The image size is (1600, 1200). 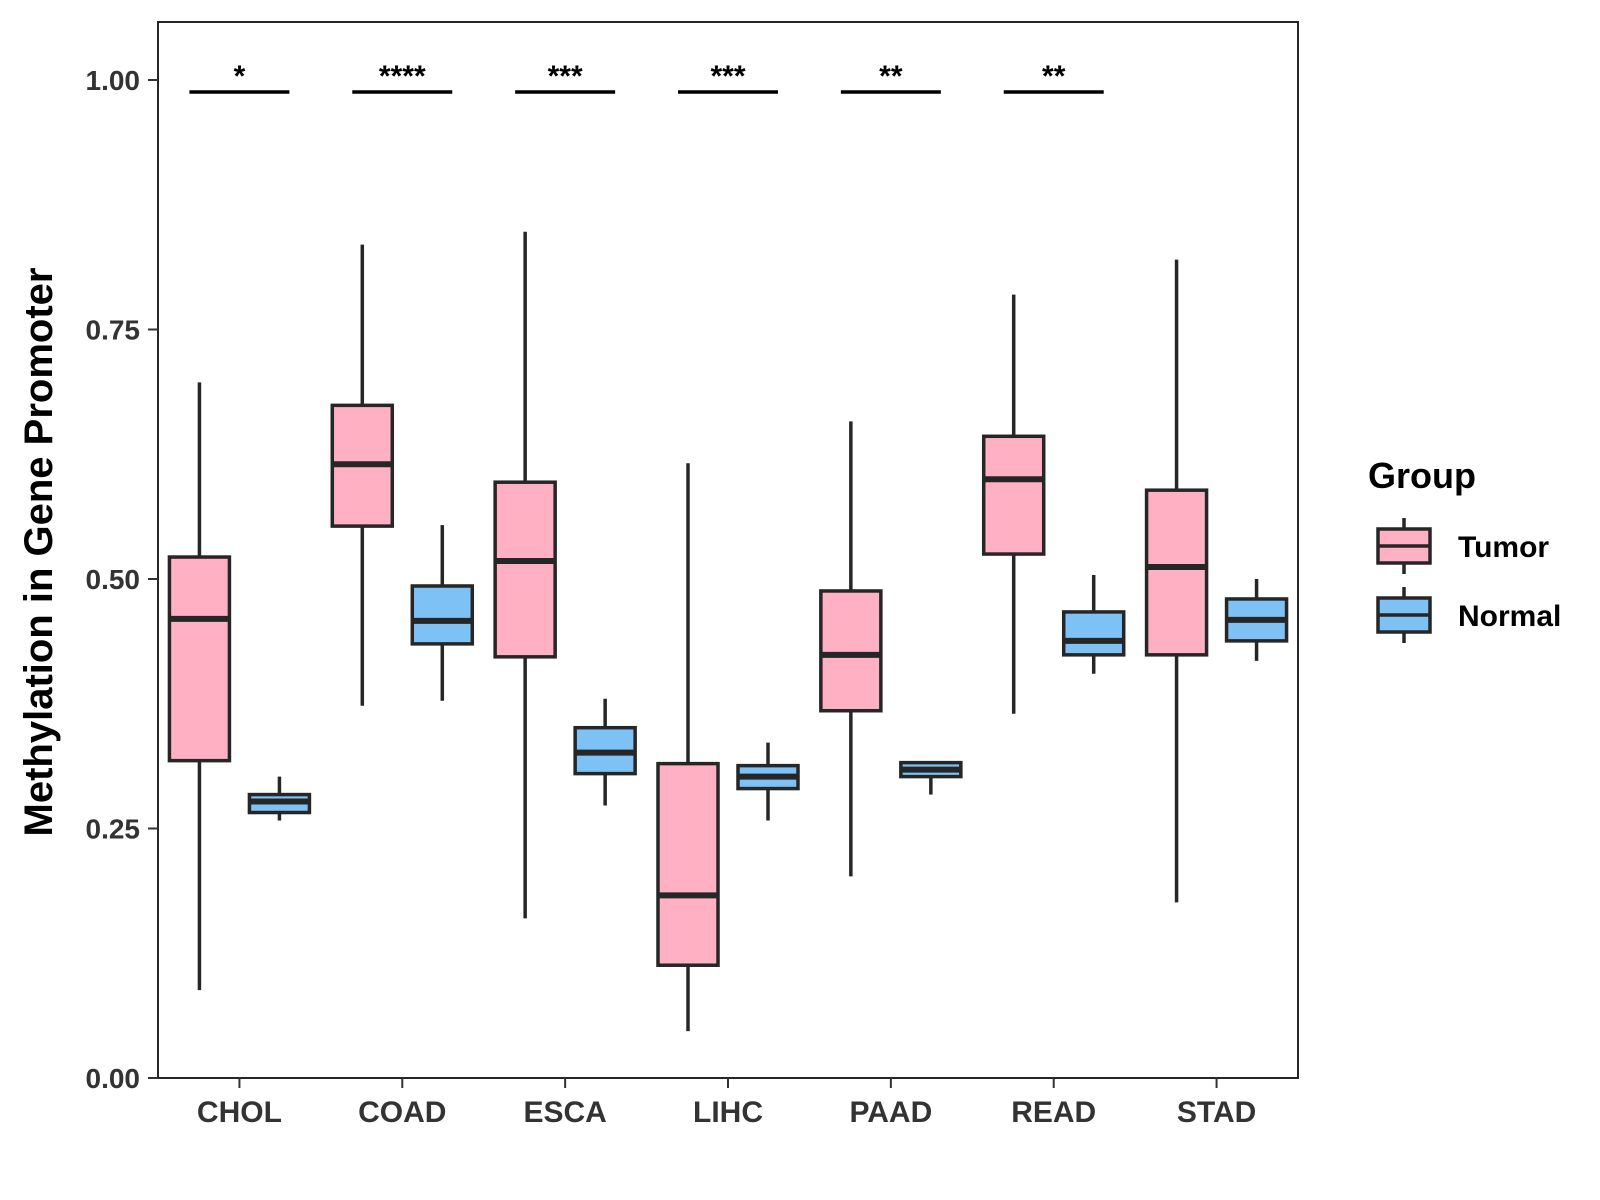 I want to click on box-normal-read, so click(x=1093, y=624).